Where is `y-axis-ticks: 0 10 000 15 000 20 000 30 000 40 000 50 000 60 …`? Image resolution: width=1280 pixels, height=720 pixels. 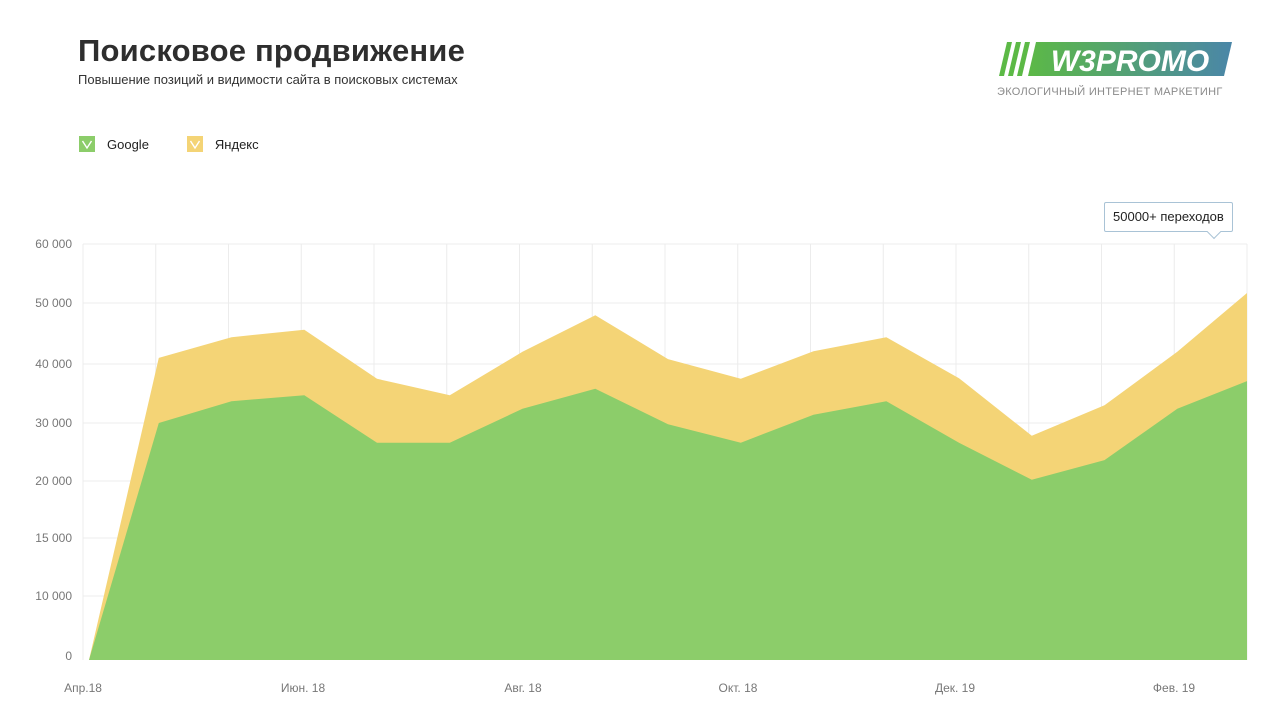
y-axis-ticks: 0 10 000 15 000 20 000 30 000 40 000 50 000 60 … is located at coordinates (53, 450).